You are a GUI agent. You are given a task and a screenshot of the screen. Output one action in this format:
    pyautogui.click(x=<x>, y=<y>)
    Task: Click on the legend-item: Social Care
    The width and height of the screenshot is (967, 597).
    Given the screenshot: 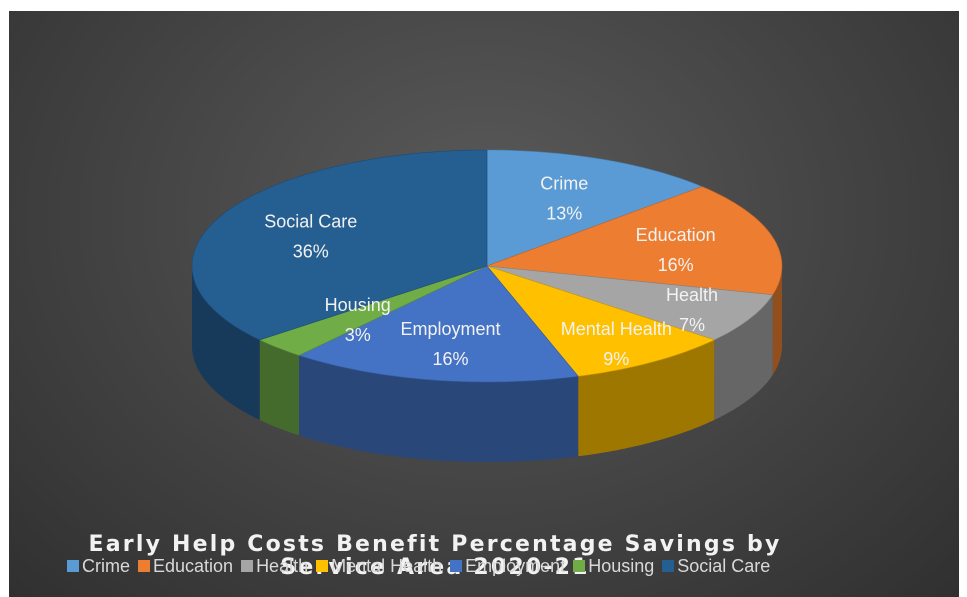 What is the action you would take?
    pyautogui.click(x=716, y=566)
    